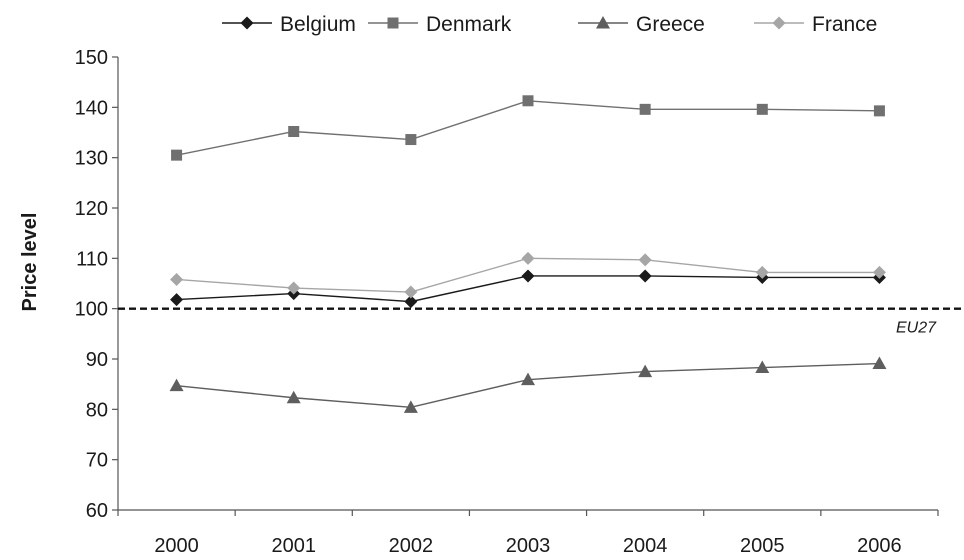  Describe the element at coordinates (528, 546) in the screenshot. I see `x-tick-label: 2003` at that location.